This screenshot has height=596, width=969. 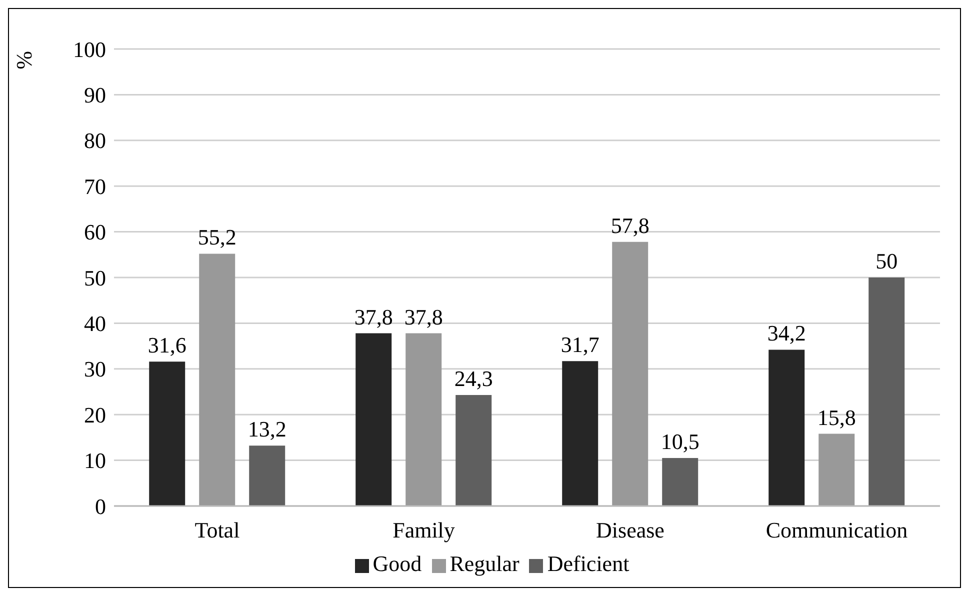 I want to click on x-tick-label: Communication, so click(x=837, y=530).